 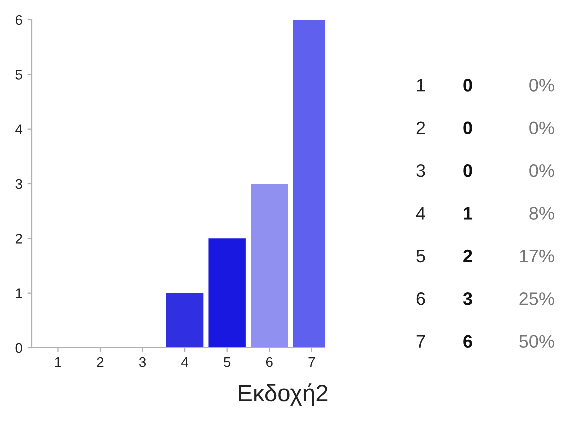 What do you see at coordinates (269, 362) in the screenshot?
I see `x-tick-label: 6` at bounding box center [269, 362].